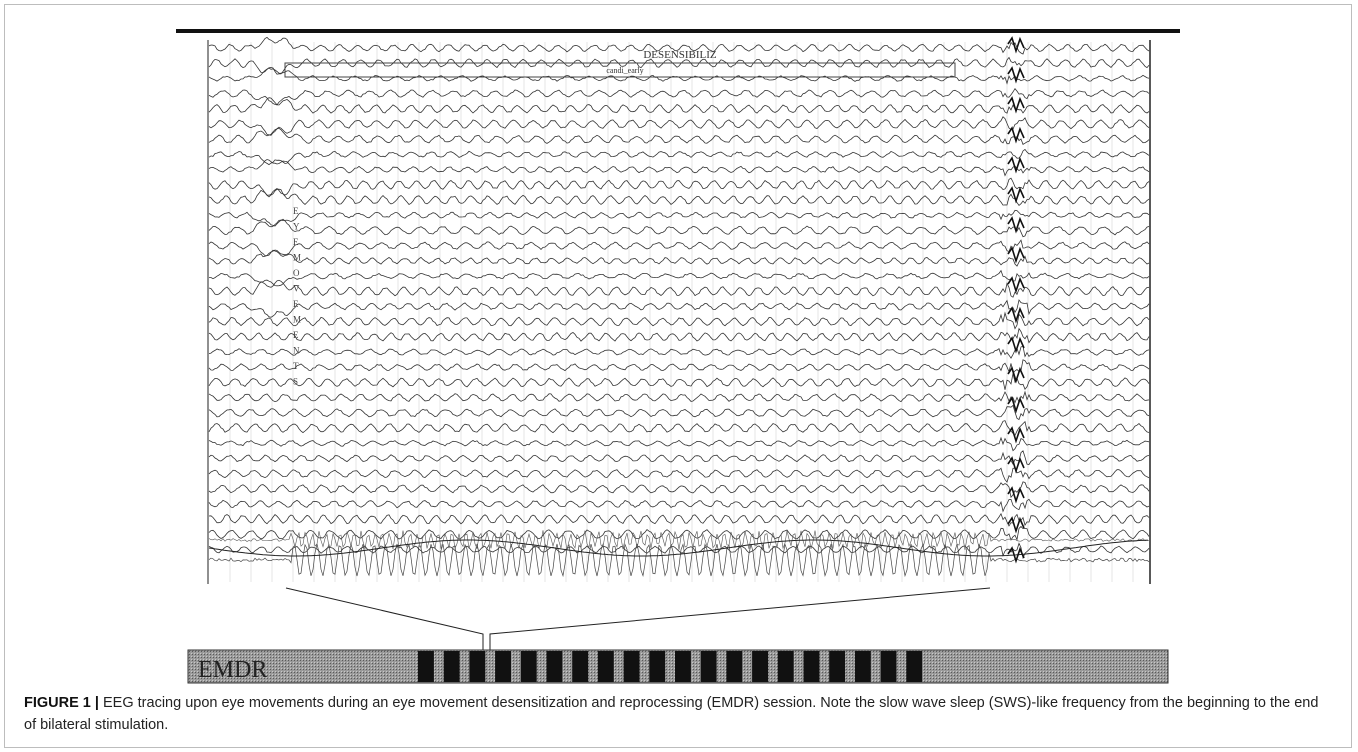 The image size is (1358, 752). Describe the element at coordinates (61, 703) in the screenshot. I see `figure-label: FIGURE 1 |` at that location.